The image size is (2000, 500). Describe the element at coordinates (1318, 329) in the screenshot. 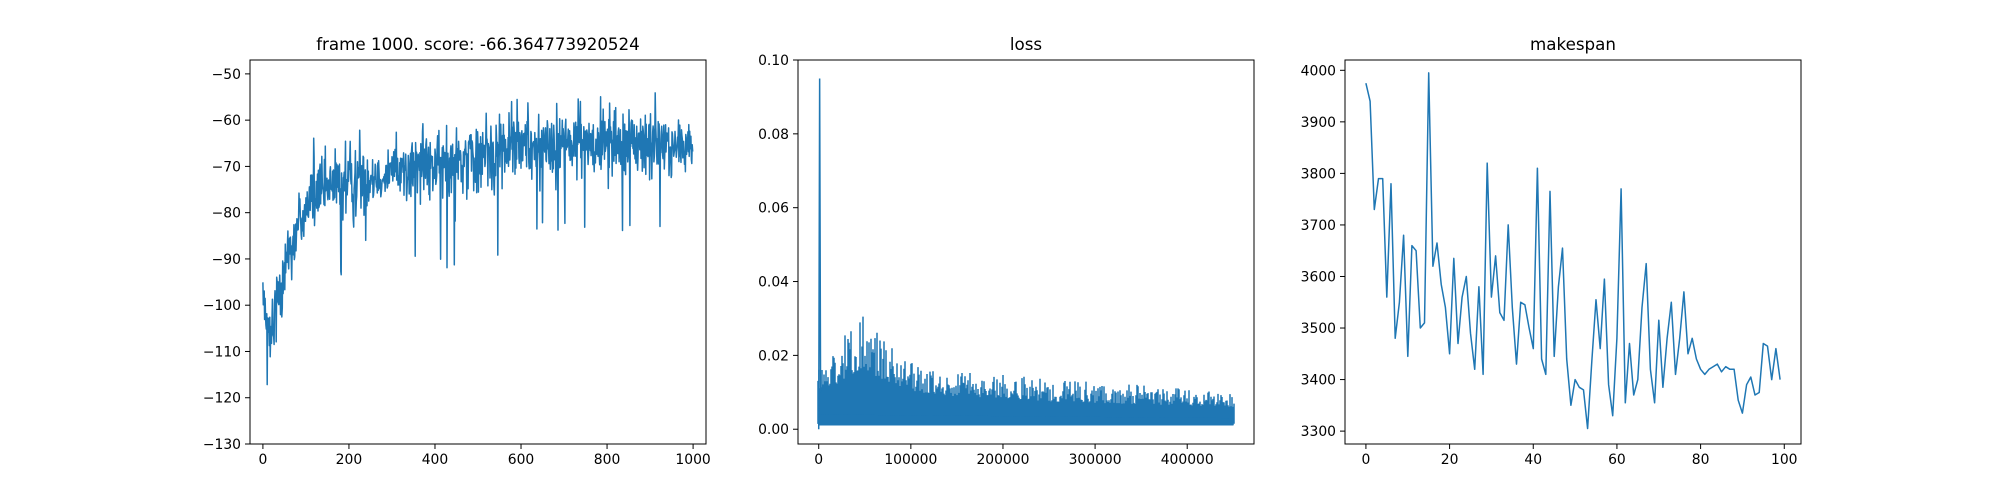

I see `y-tick-label: 3500` at that location.